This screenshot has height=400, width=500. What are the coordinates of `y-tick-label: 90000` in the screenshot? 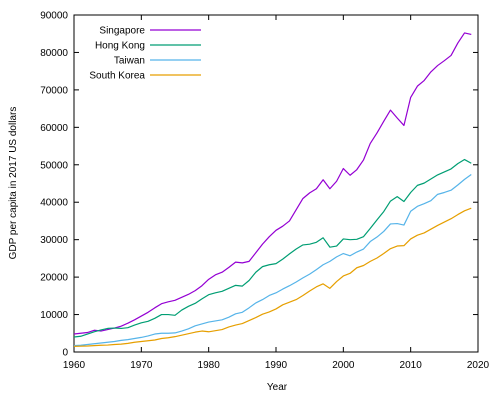 It's located at (54, 16).